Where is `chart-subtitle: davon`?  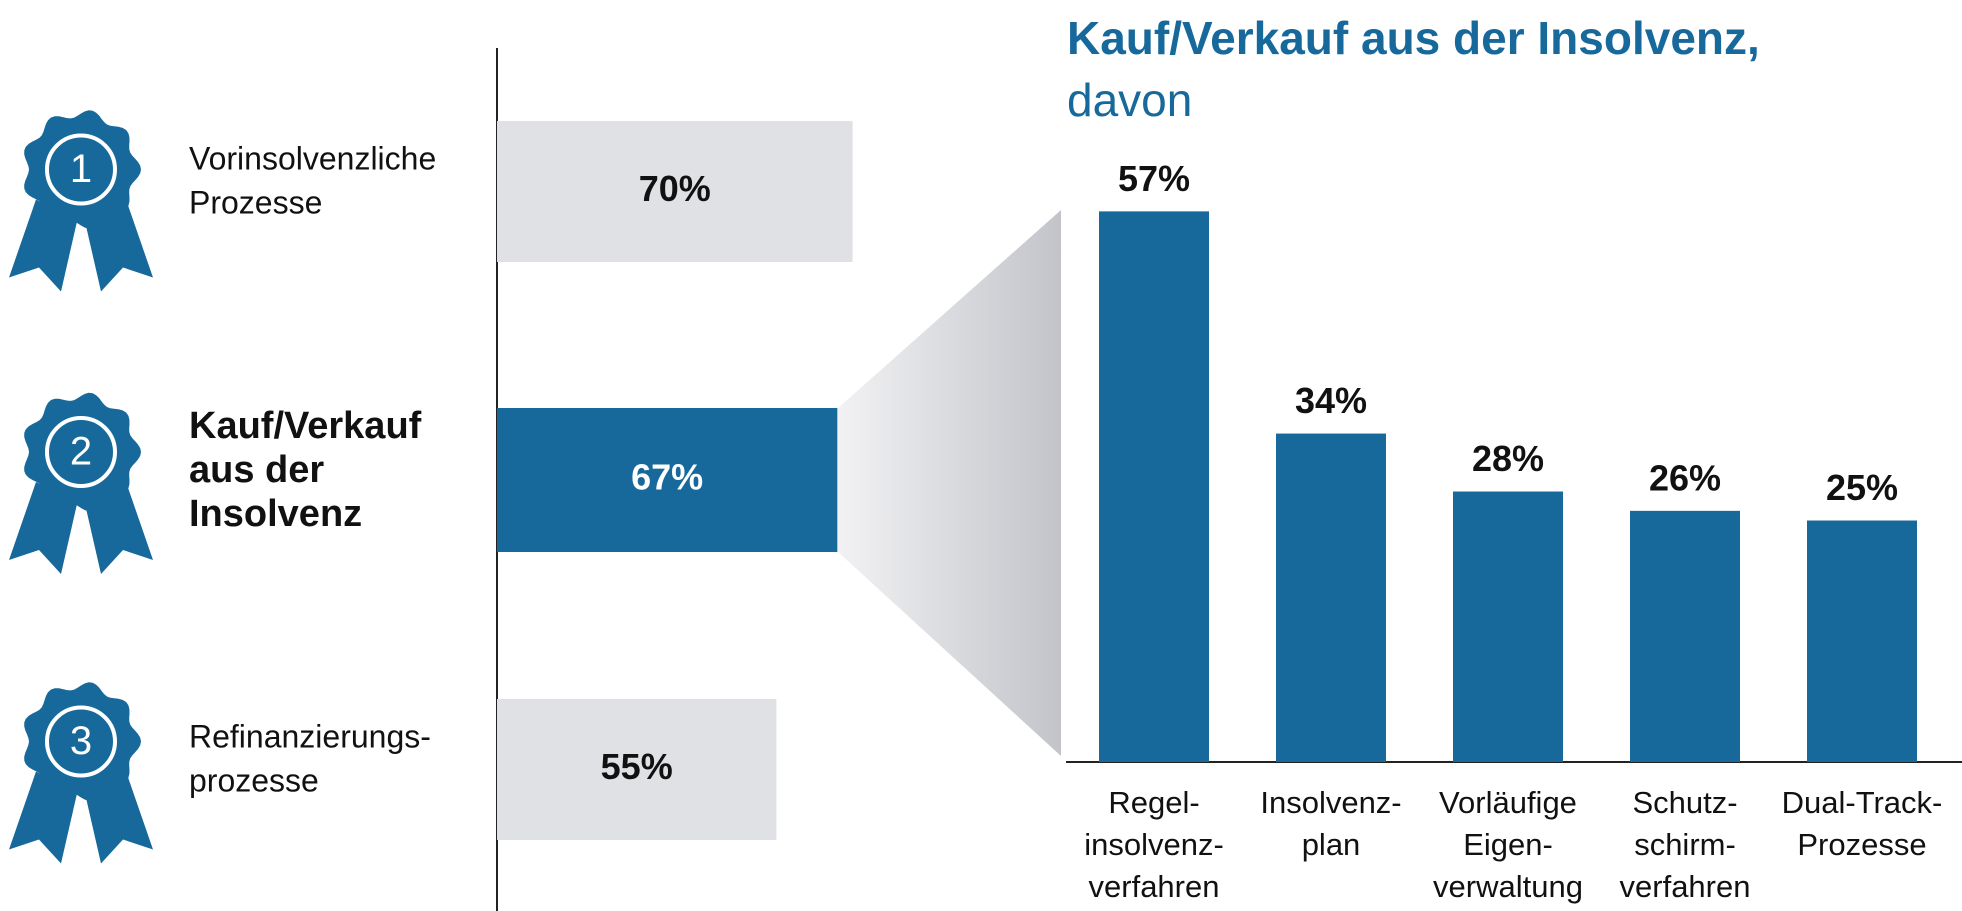
chart-subtitle: davon is located at coordinates (1129, 100).